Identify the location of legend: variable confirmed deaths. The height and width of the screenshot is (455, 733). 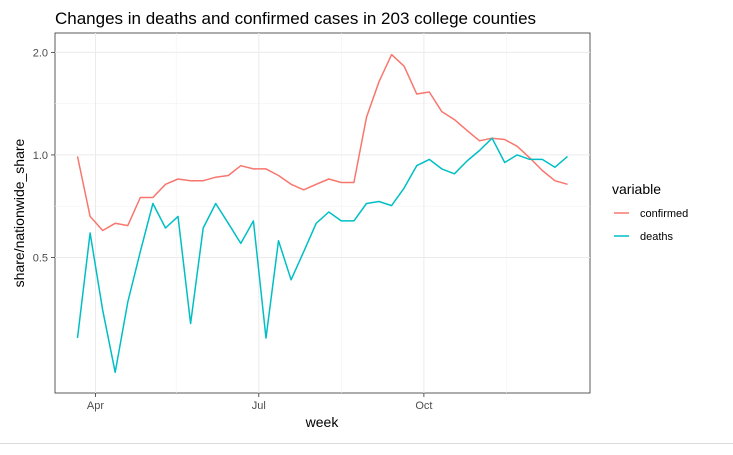
(650, 213).